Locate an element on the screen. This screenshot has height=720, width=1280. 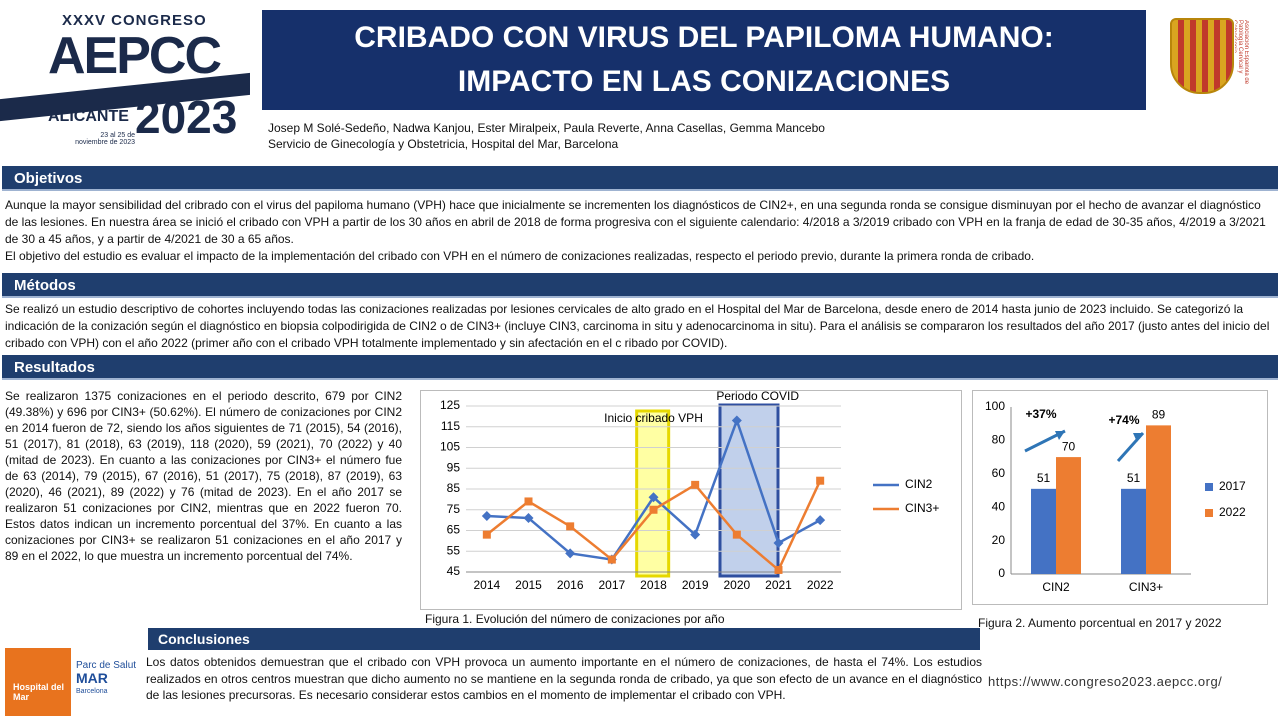
hospital-logo: Hospital del Mar is located at coordinates (38, 682).